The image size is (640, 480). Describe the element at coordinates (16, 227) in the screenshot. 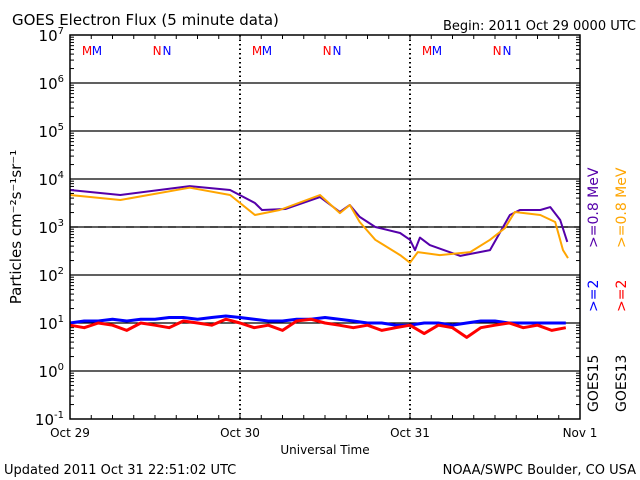

I see `y-axis-label: Particles cm⁻²s⁻¹sr⁻¹` at that location.